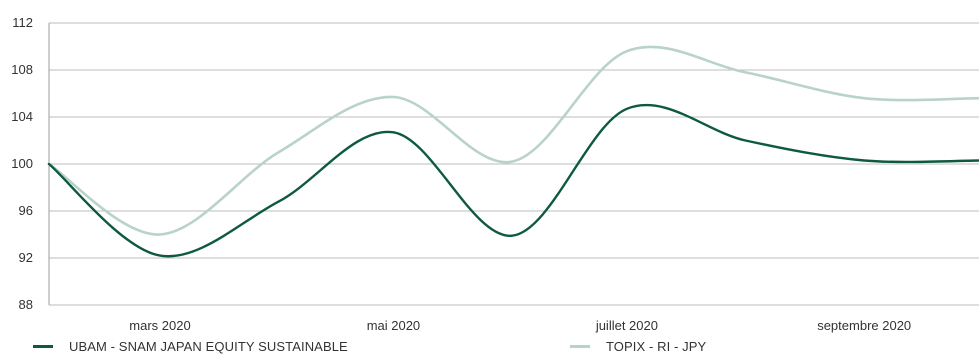 The image size is (979, 358). What do you see at coordinates (159, 325) in the screenshot?
I see `x-tick-label-0: mars 2020` at bounding box center [159, 325].